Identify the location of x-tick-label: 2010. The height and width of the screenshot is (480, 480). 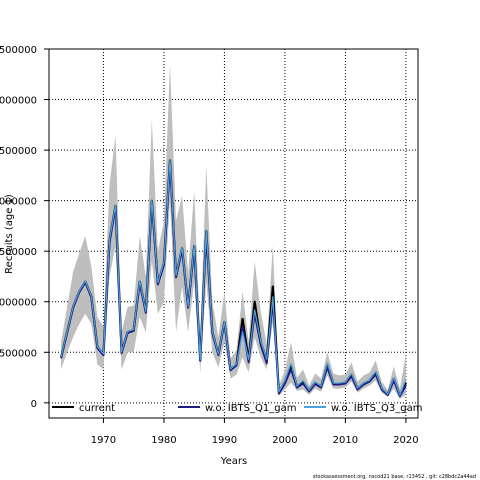
(345, 440).